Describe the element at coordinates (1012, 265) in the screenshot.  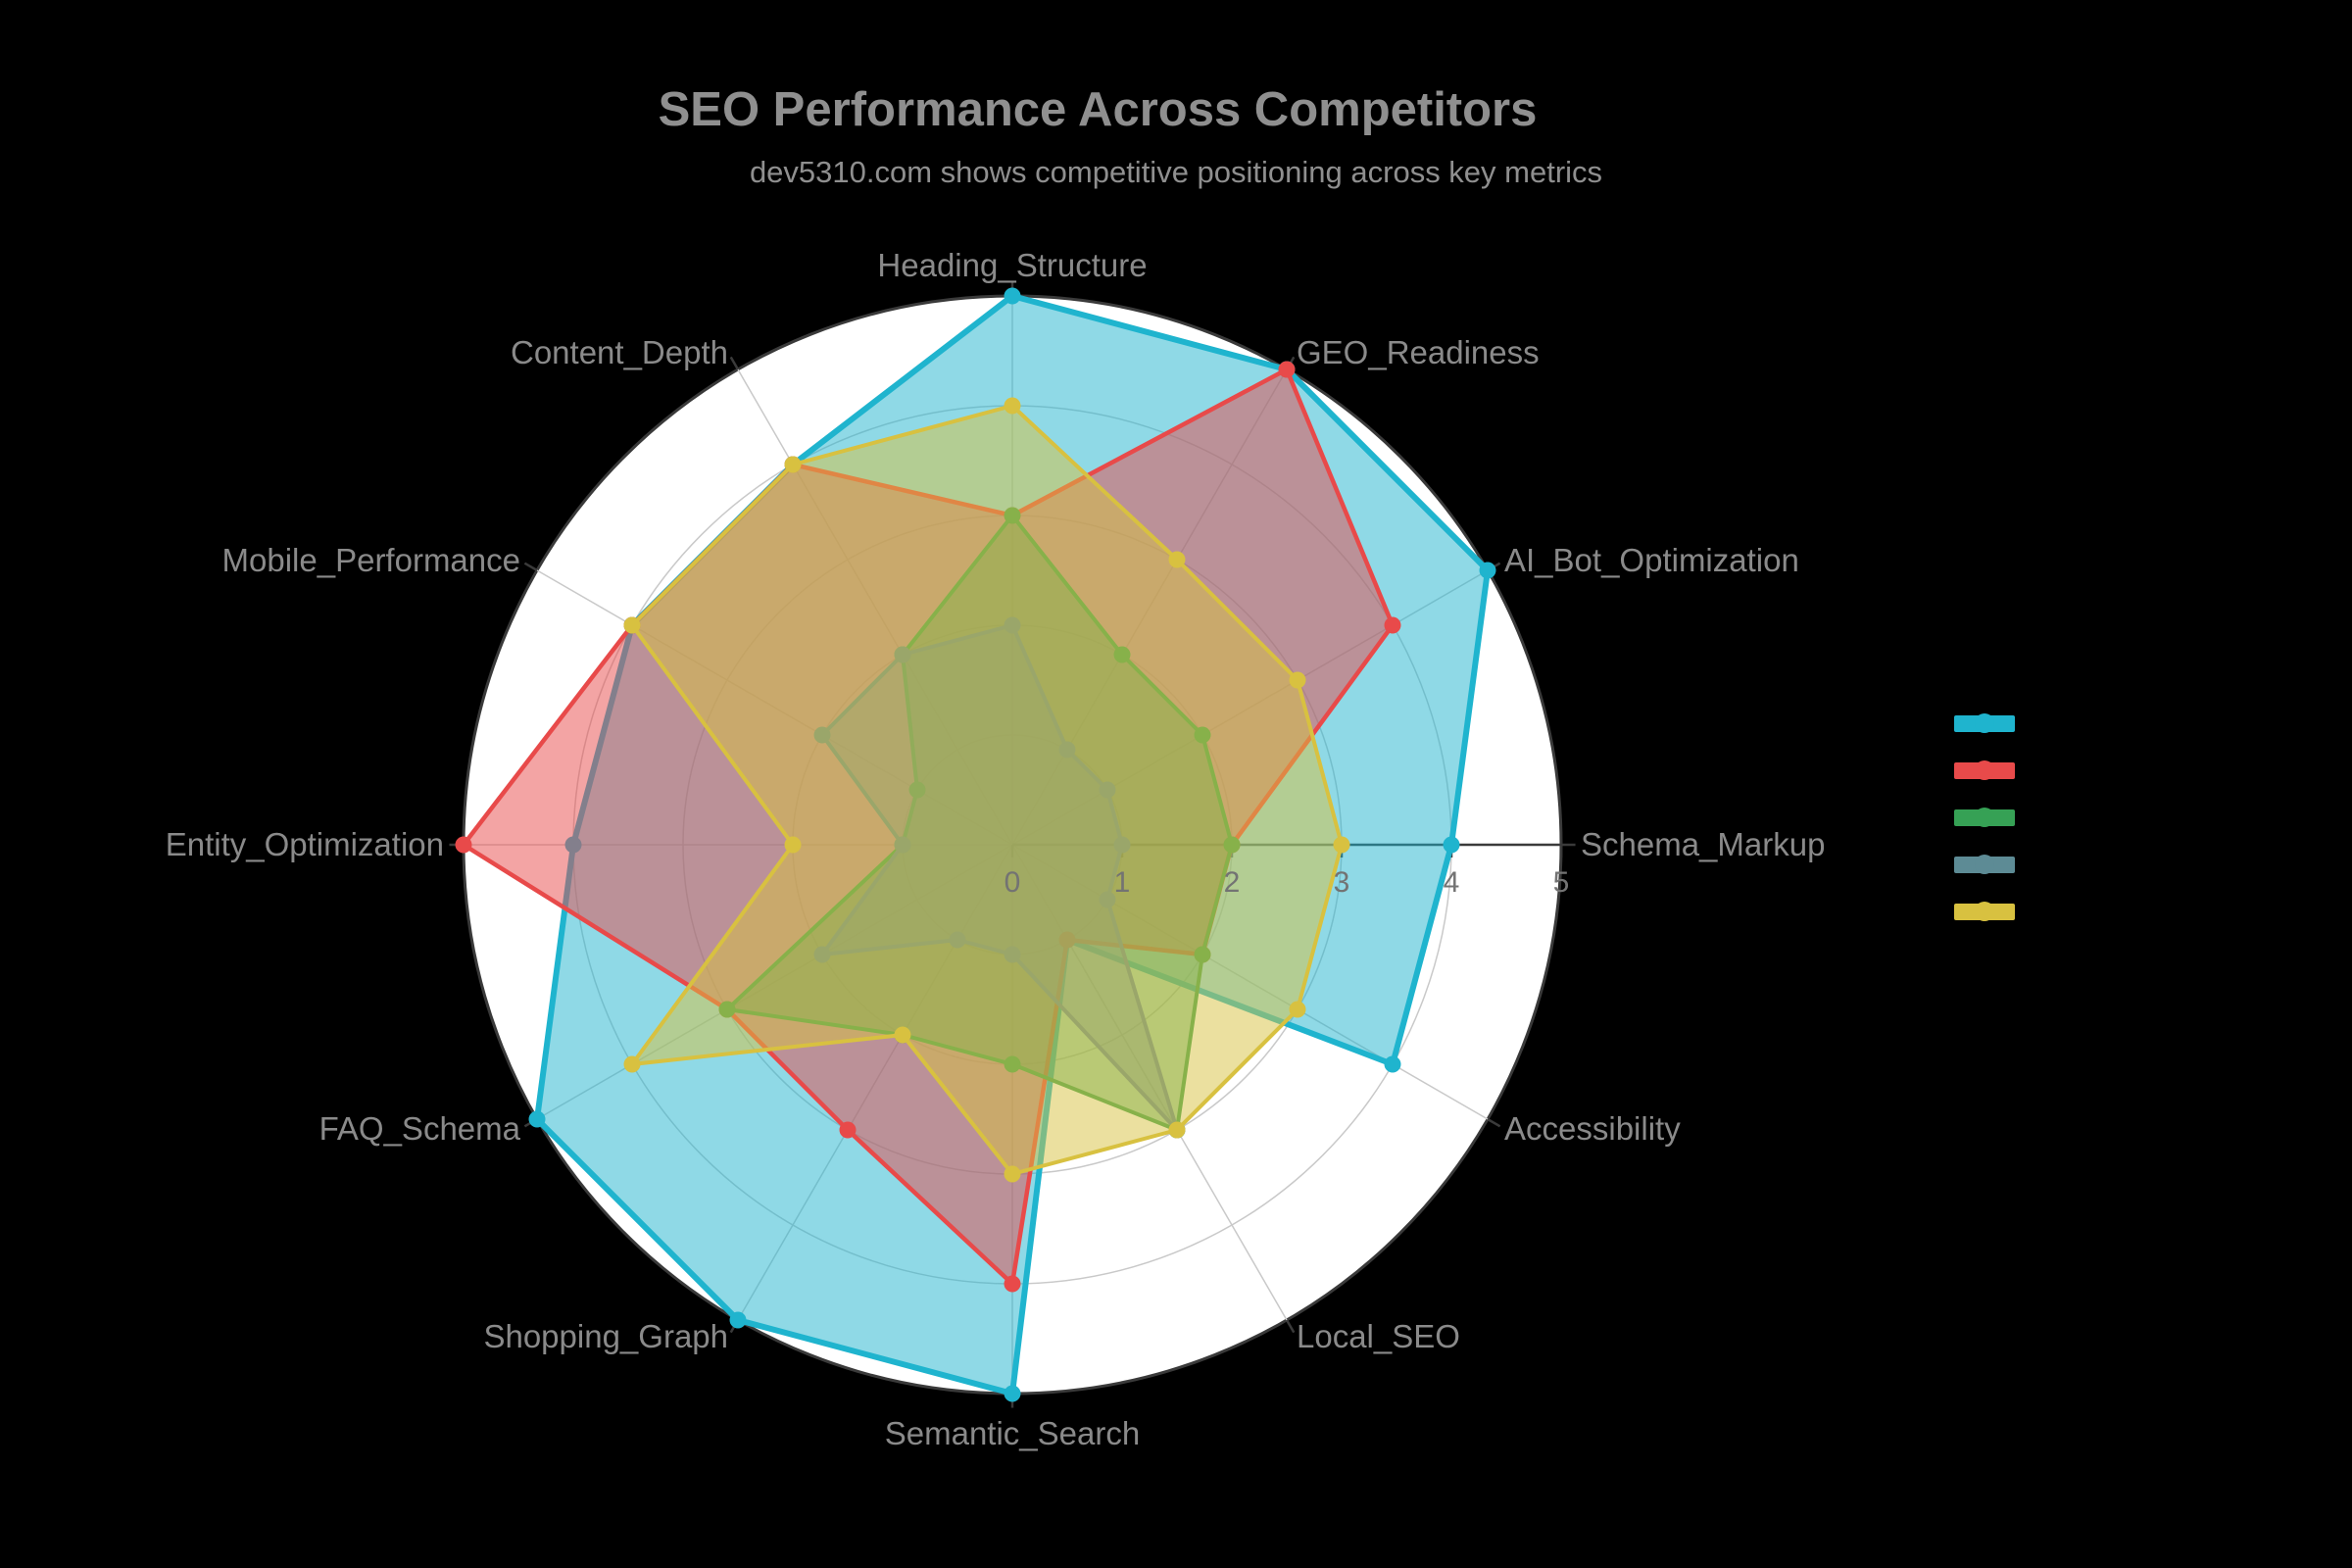
I see `category-label-heading_structure: Heading_Structure` at that location.